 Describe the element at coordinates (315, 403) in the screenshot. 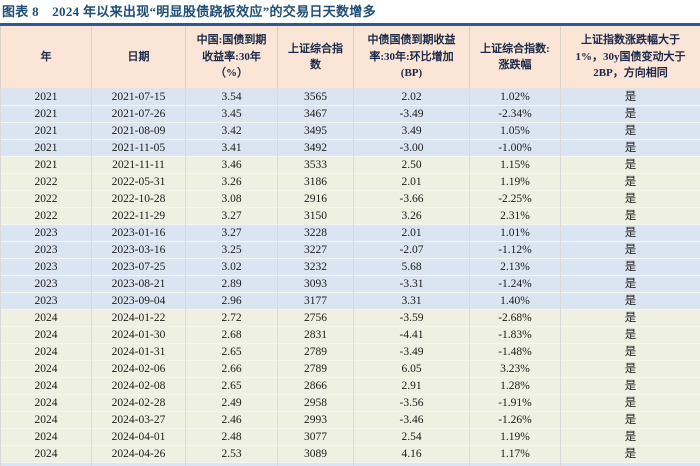

I see `cell-sse-index: 2958` at that location.